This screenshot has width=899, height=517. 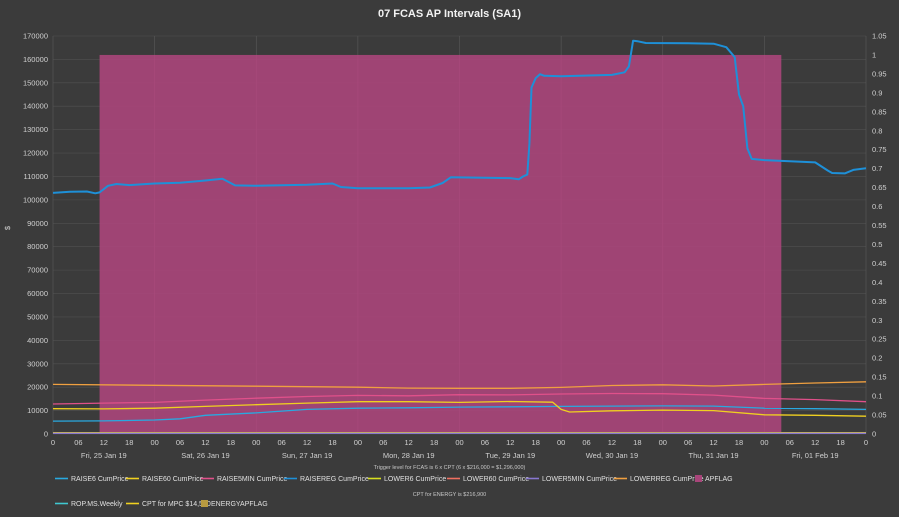 What do you see at coordinates (37, 270) in the screenshot?
I see `y-tick-label: 70000` at bounding box center [37, 270].